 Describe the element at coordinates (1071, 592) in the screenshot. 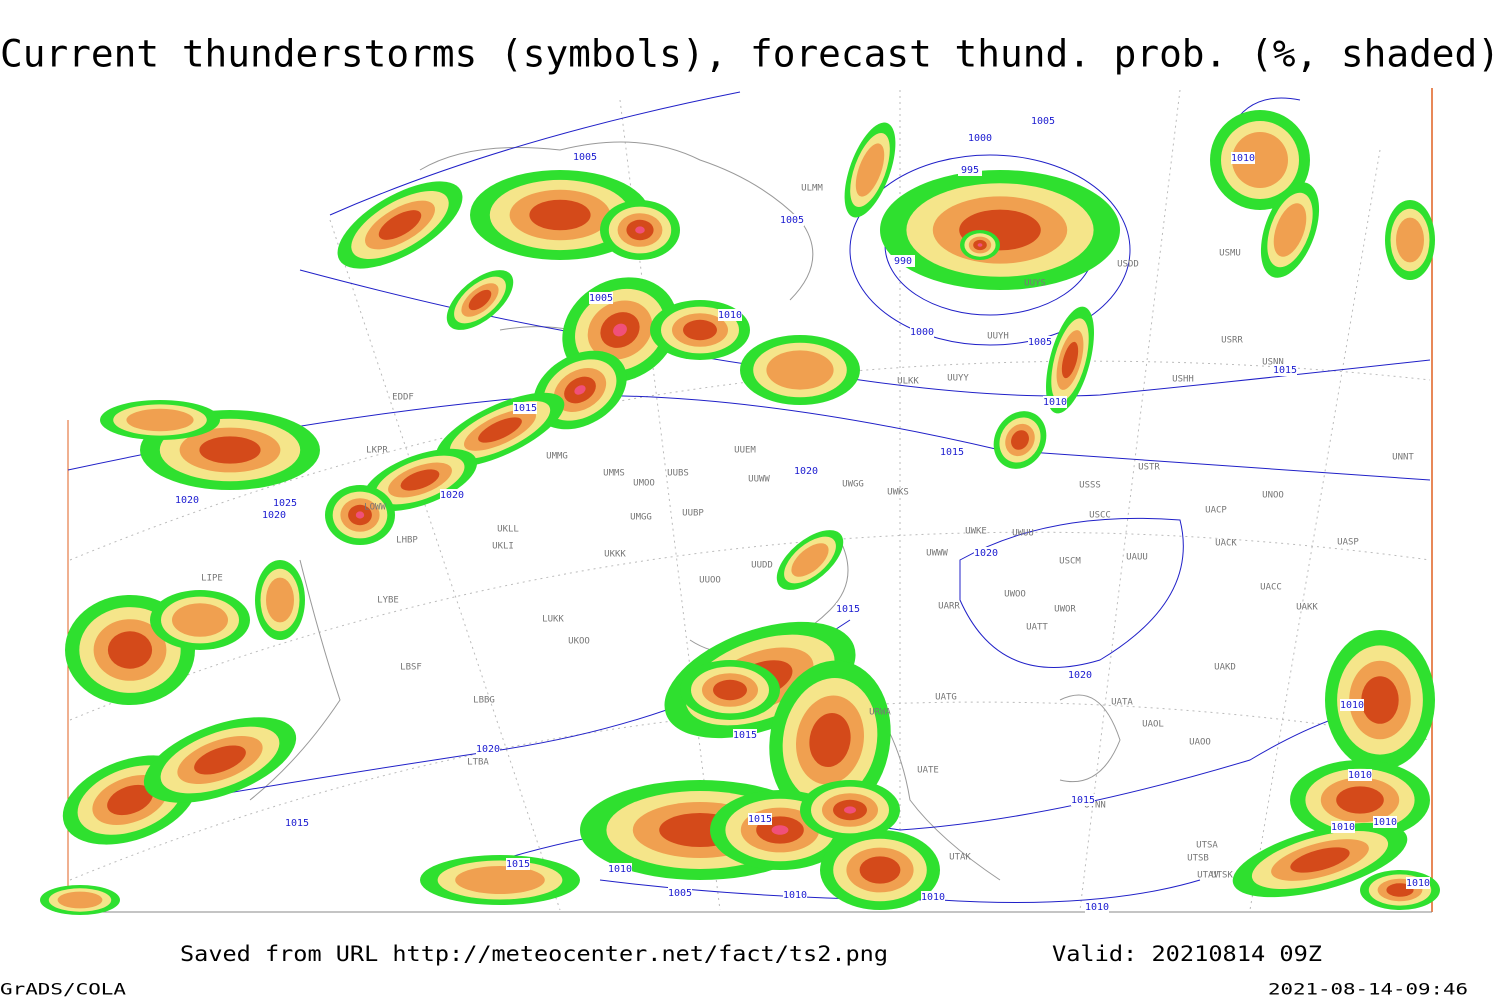

I see `isobar` at that location.